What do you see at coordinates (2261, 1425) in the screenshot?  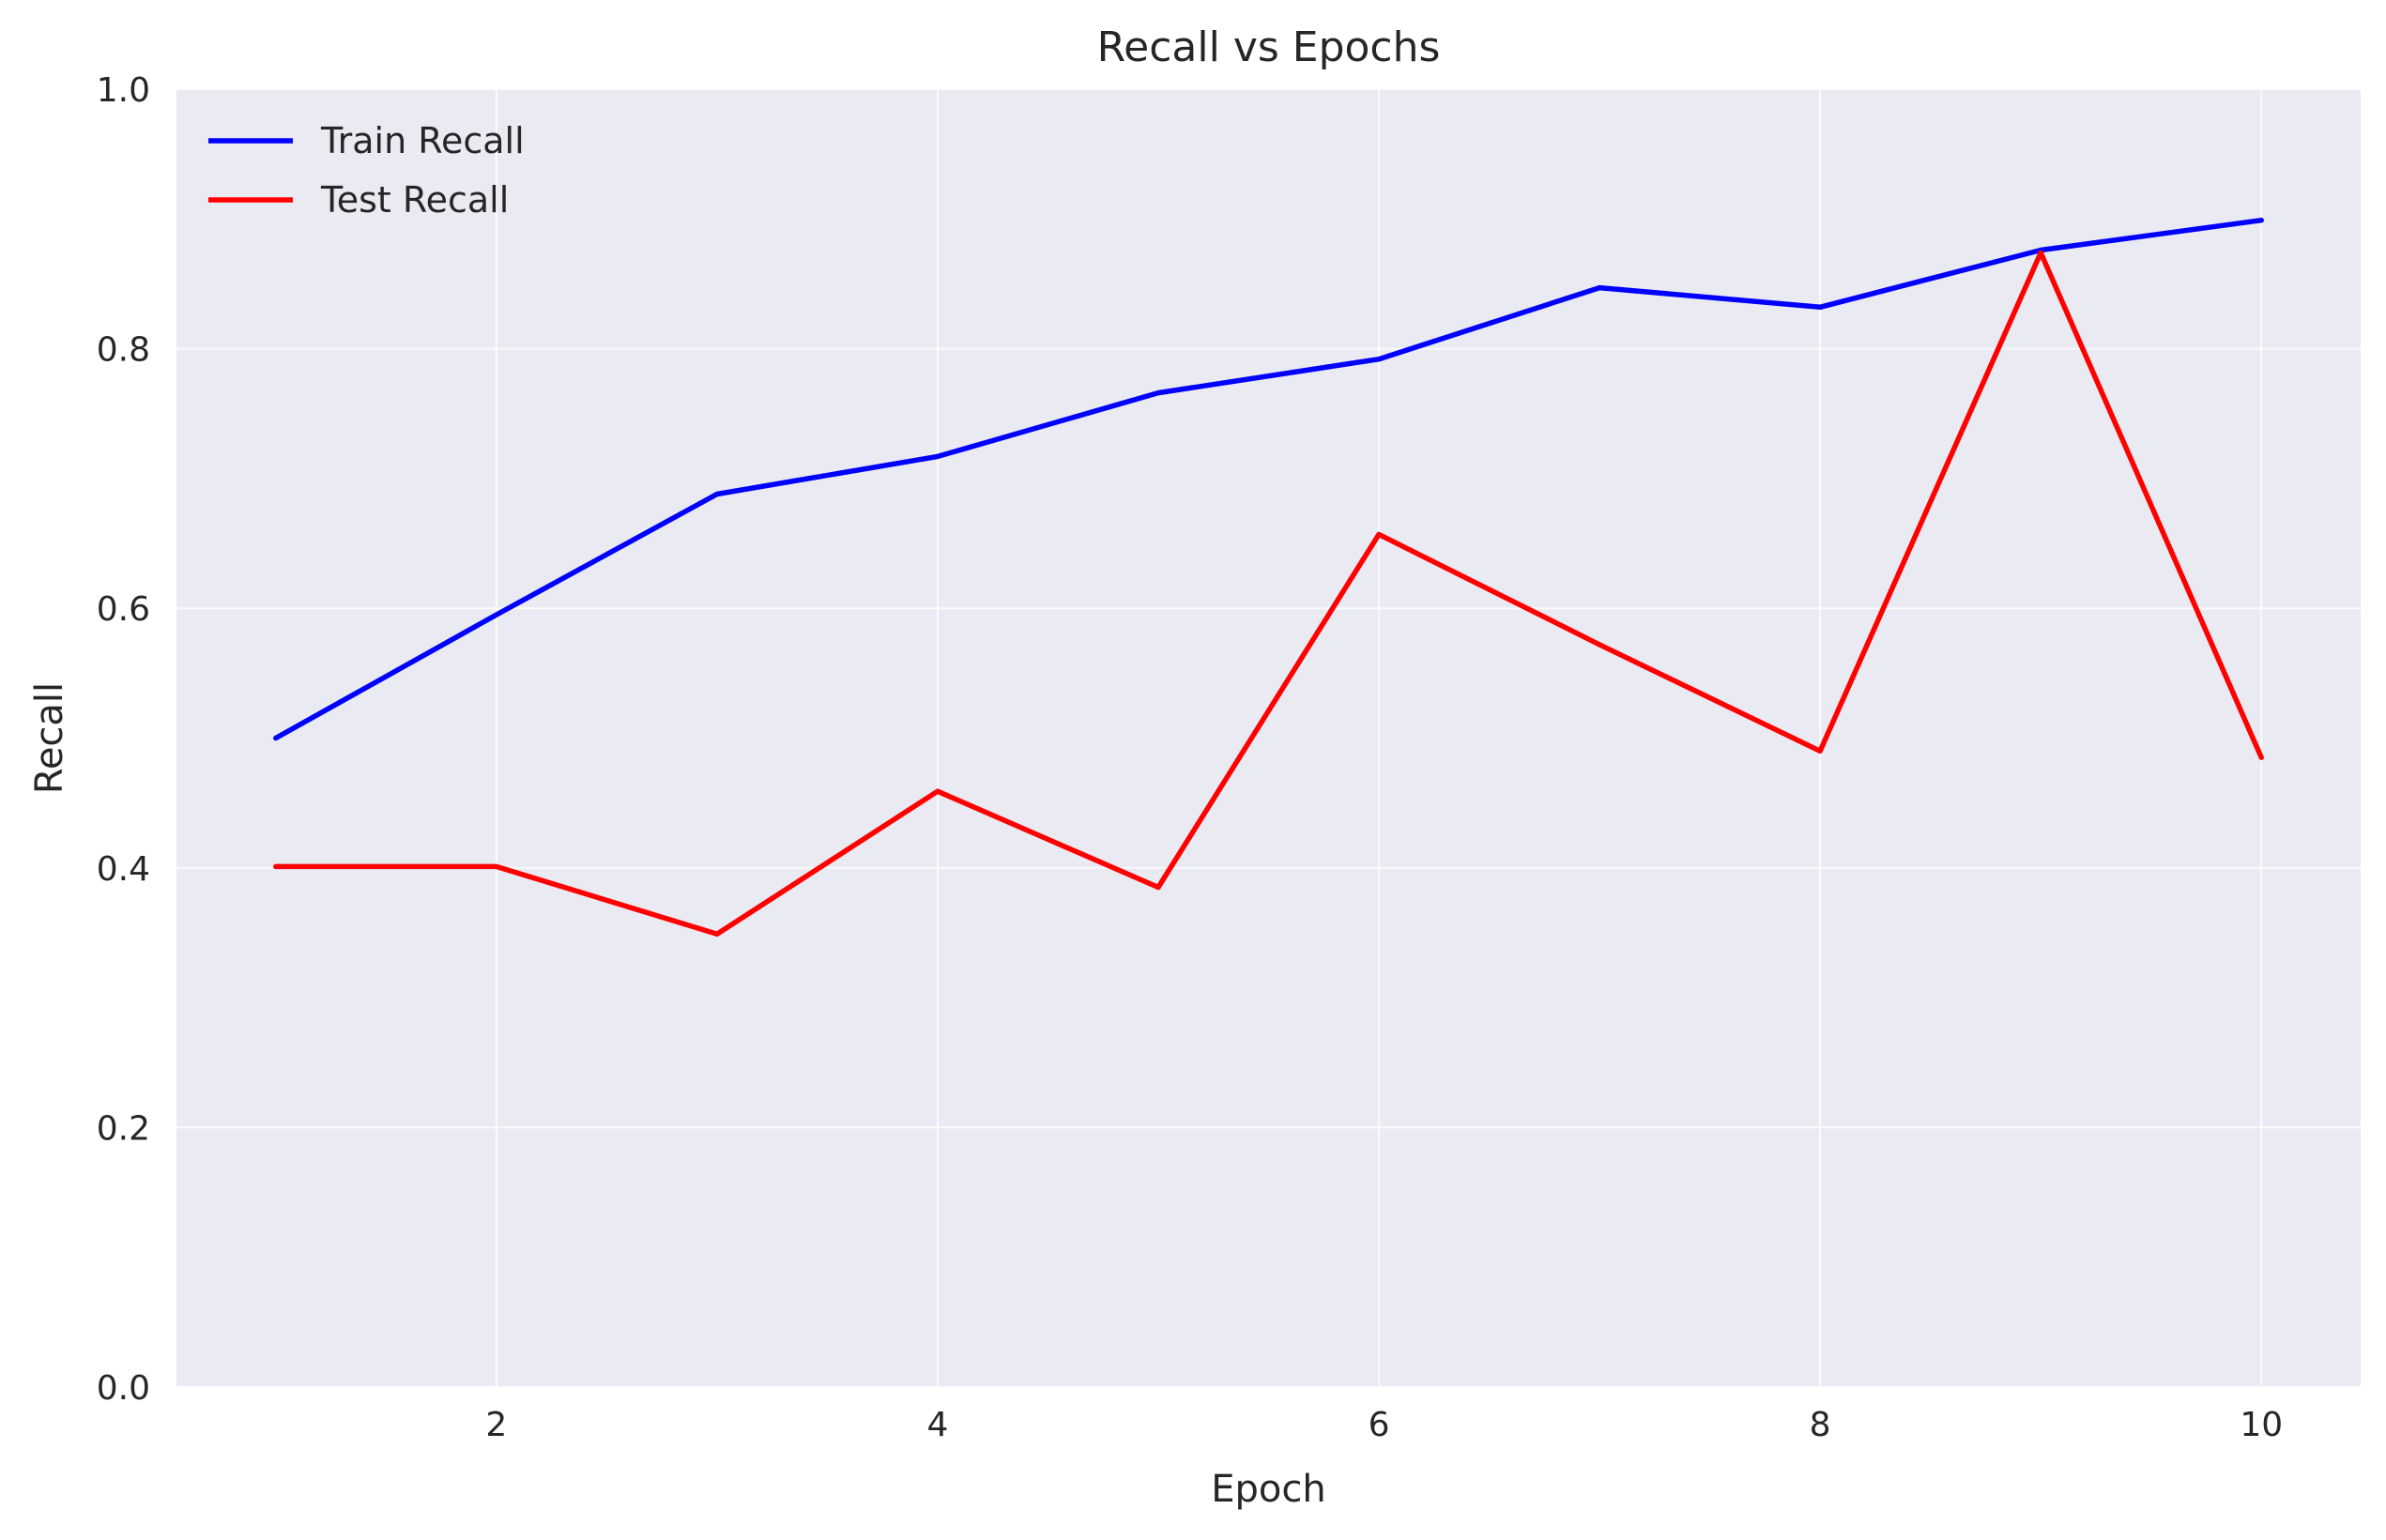 I see `x-tick-label: 10` at bounding box center [2261, 1425].